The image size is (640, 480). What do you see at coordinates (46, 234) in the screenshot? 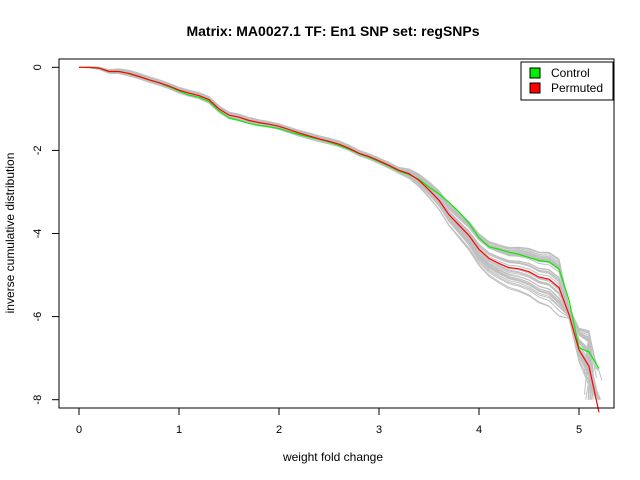
I see `y-axis: 0 -2 -4 -6 -8` at bounding box center [46, 234].